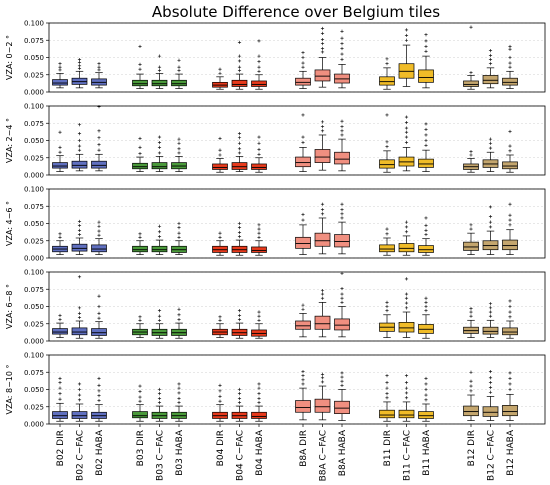 The image size is (550, 485). I want to click on y-tick-label: 0.050, so click(34, 224).